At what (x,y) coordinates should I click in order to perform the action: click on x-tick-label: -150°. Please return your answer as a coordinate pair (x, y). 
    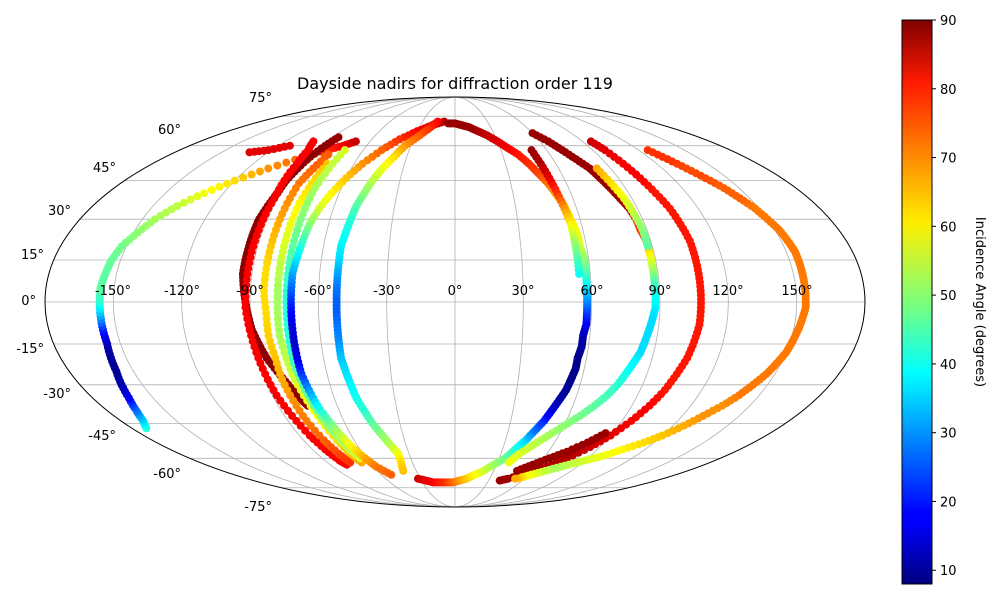
    Looking at the image, I should click on (113, 291).